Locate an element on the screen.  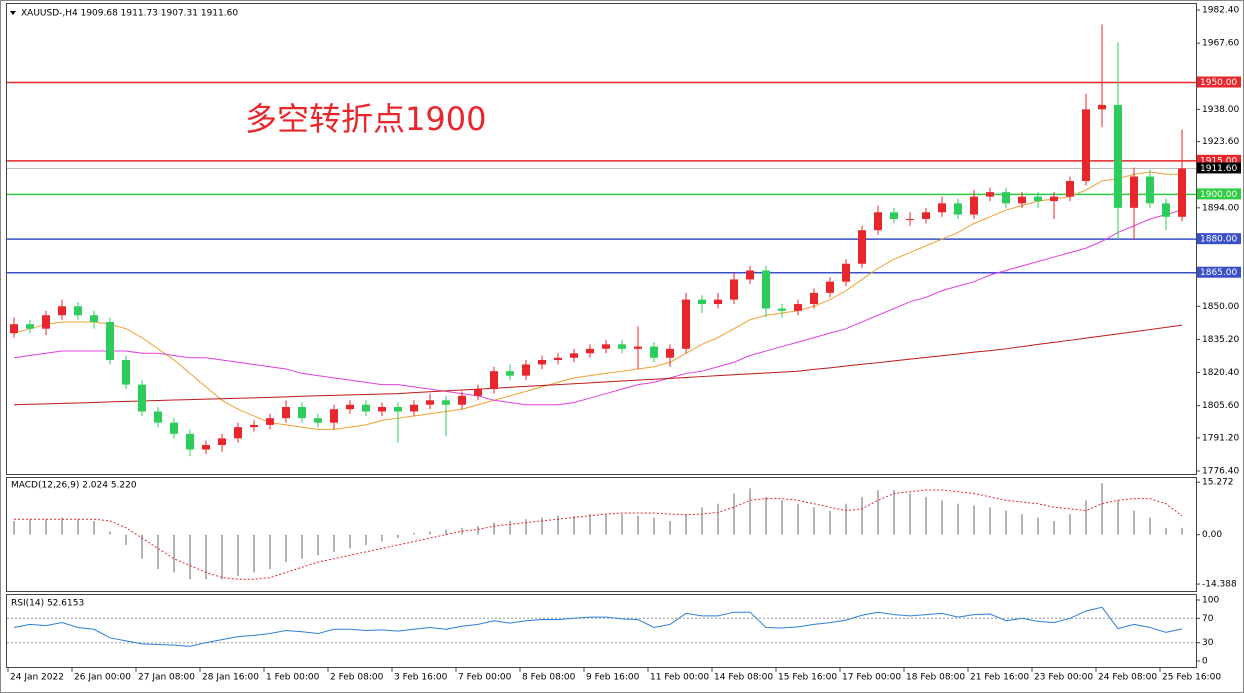
x-tick-label: 26 Jan 00:00 is located at coordinates (102, 678).